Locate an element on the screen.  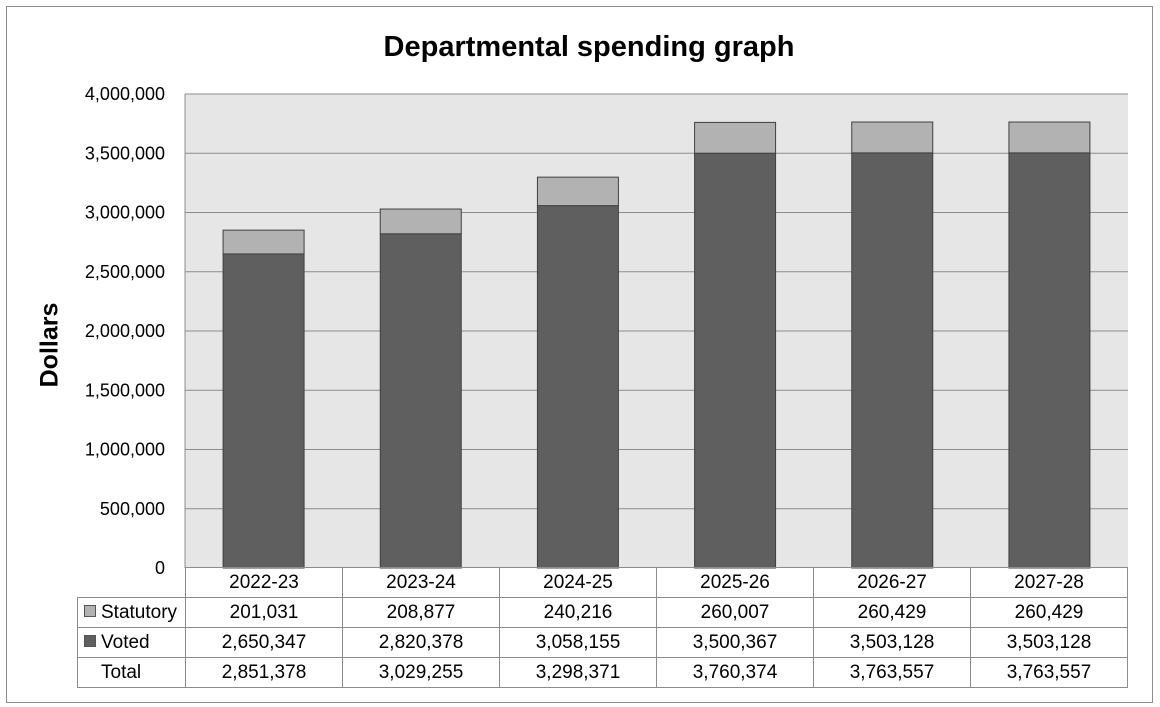
data-label-total: 2,851,378 is located at coordinates (264, 672).